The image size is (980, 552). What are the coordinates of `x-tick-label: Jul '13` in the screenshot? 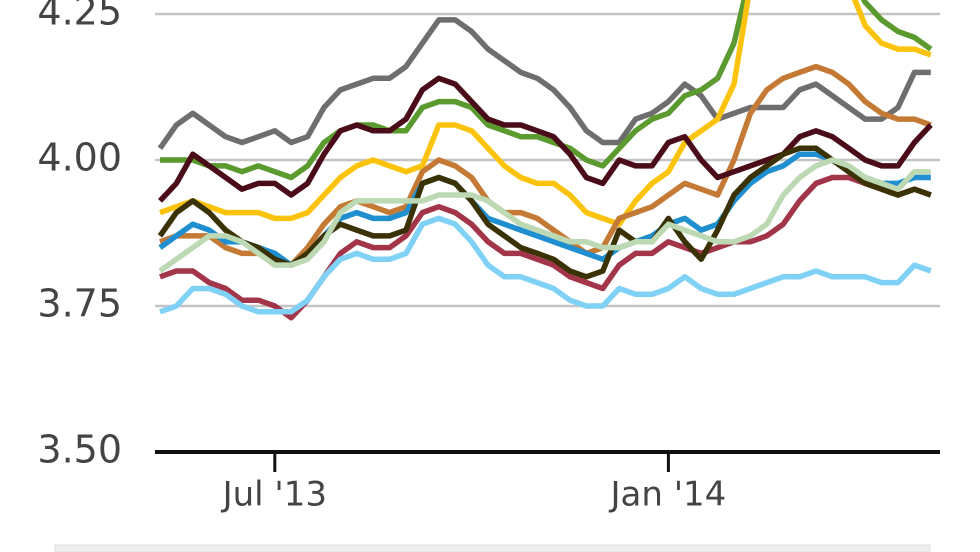 It's located at (274, 495).